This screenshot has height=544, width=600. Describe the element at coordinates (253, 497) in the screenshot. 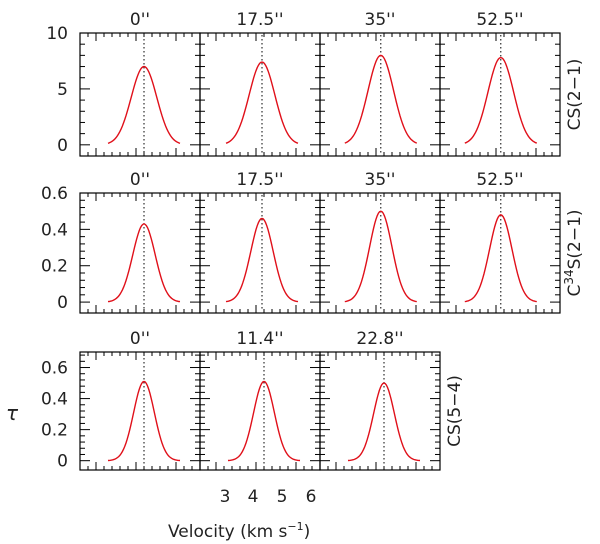

I see `x-tick-label-4: 4` at that location.